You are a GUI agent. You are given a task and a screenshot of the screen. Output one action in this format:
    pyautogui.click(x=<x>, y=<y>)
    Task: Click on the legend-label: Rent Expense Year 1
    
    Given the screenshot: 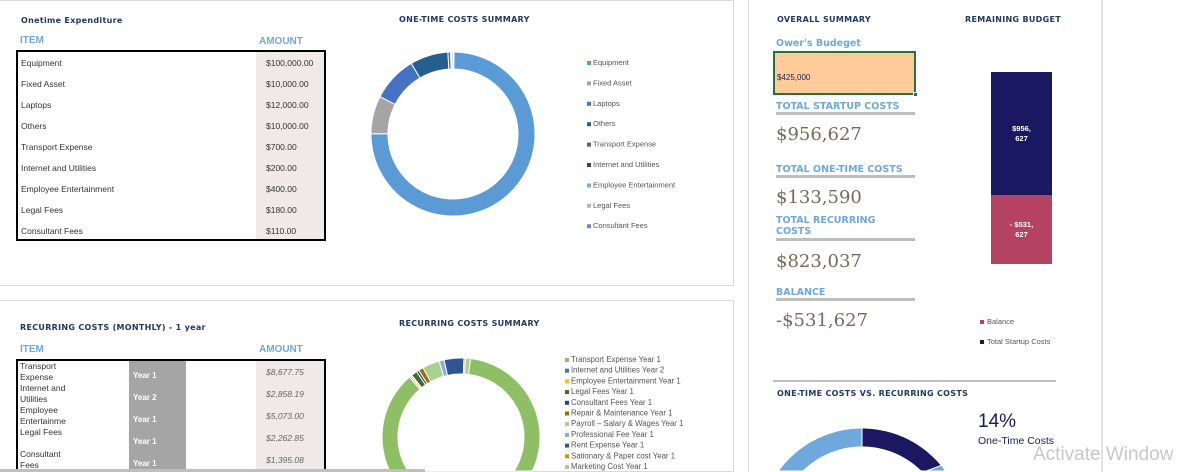 What is the action you would take?
    pyautogui.click(x=607, y=445)
    